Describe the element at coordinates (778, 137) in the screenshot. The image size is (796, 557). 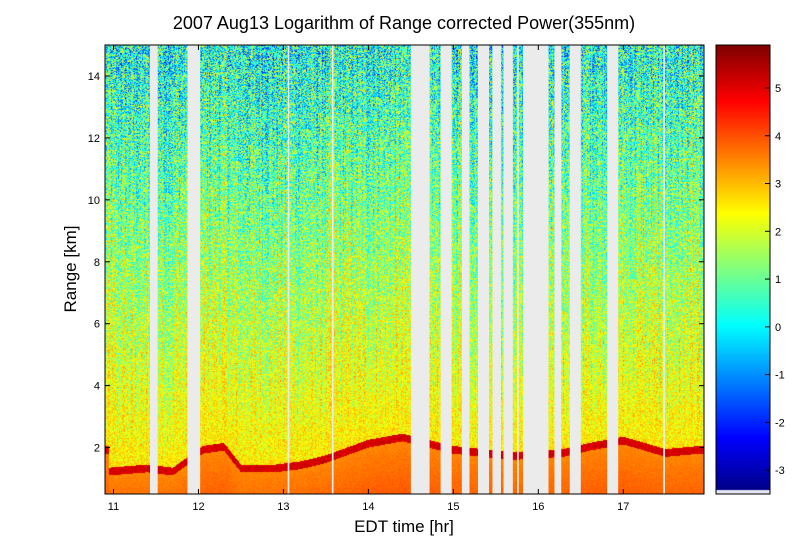
I see `colorbar-tick-label: 4` at that location.